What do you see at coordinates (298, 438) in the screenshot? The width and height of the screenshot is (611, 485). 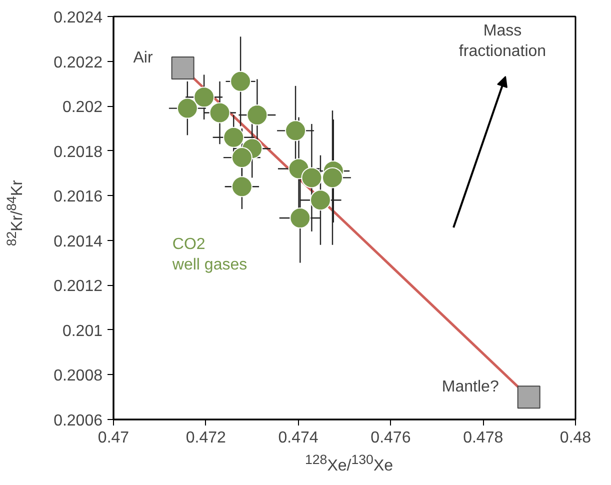 I see `x-tick-label: 0.474` at bounding box center [298, 438].